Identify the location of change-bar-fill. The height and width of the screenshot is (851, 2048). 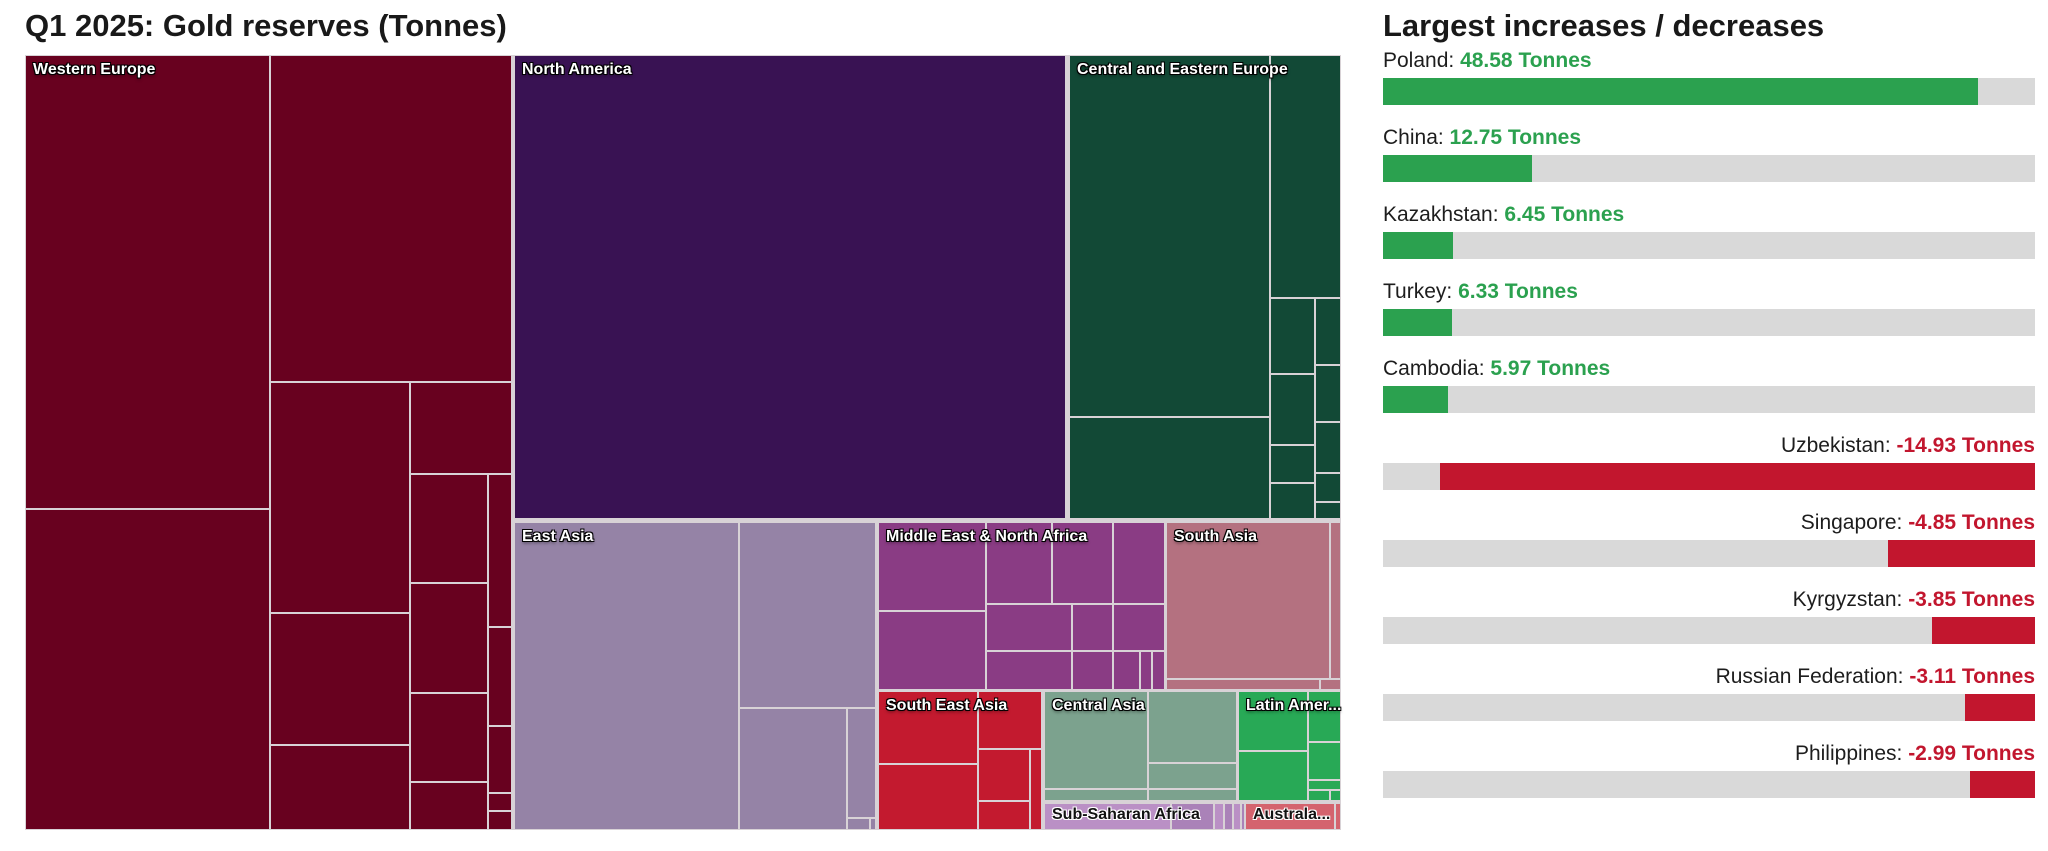
(2000, 707).